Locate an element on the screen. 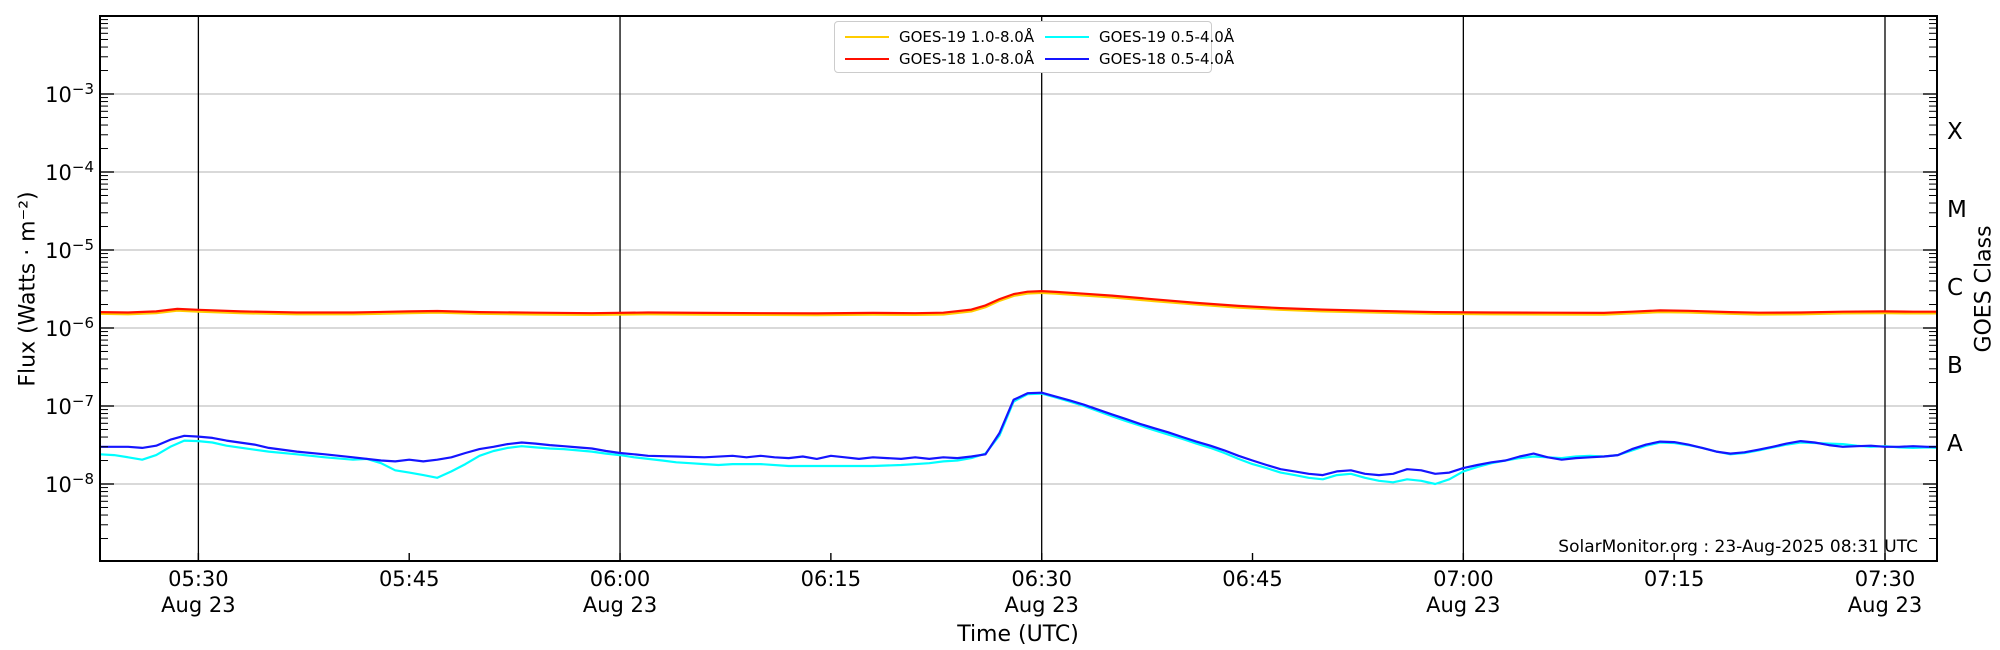 The image size is (2000, 650). blue-line-swatch is located at coordinates (1067, 59).